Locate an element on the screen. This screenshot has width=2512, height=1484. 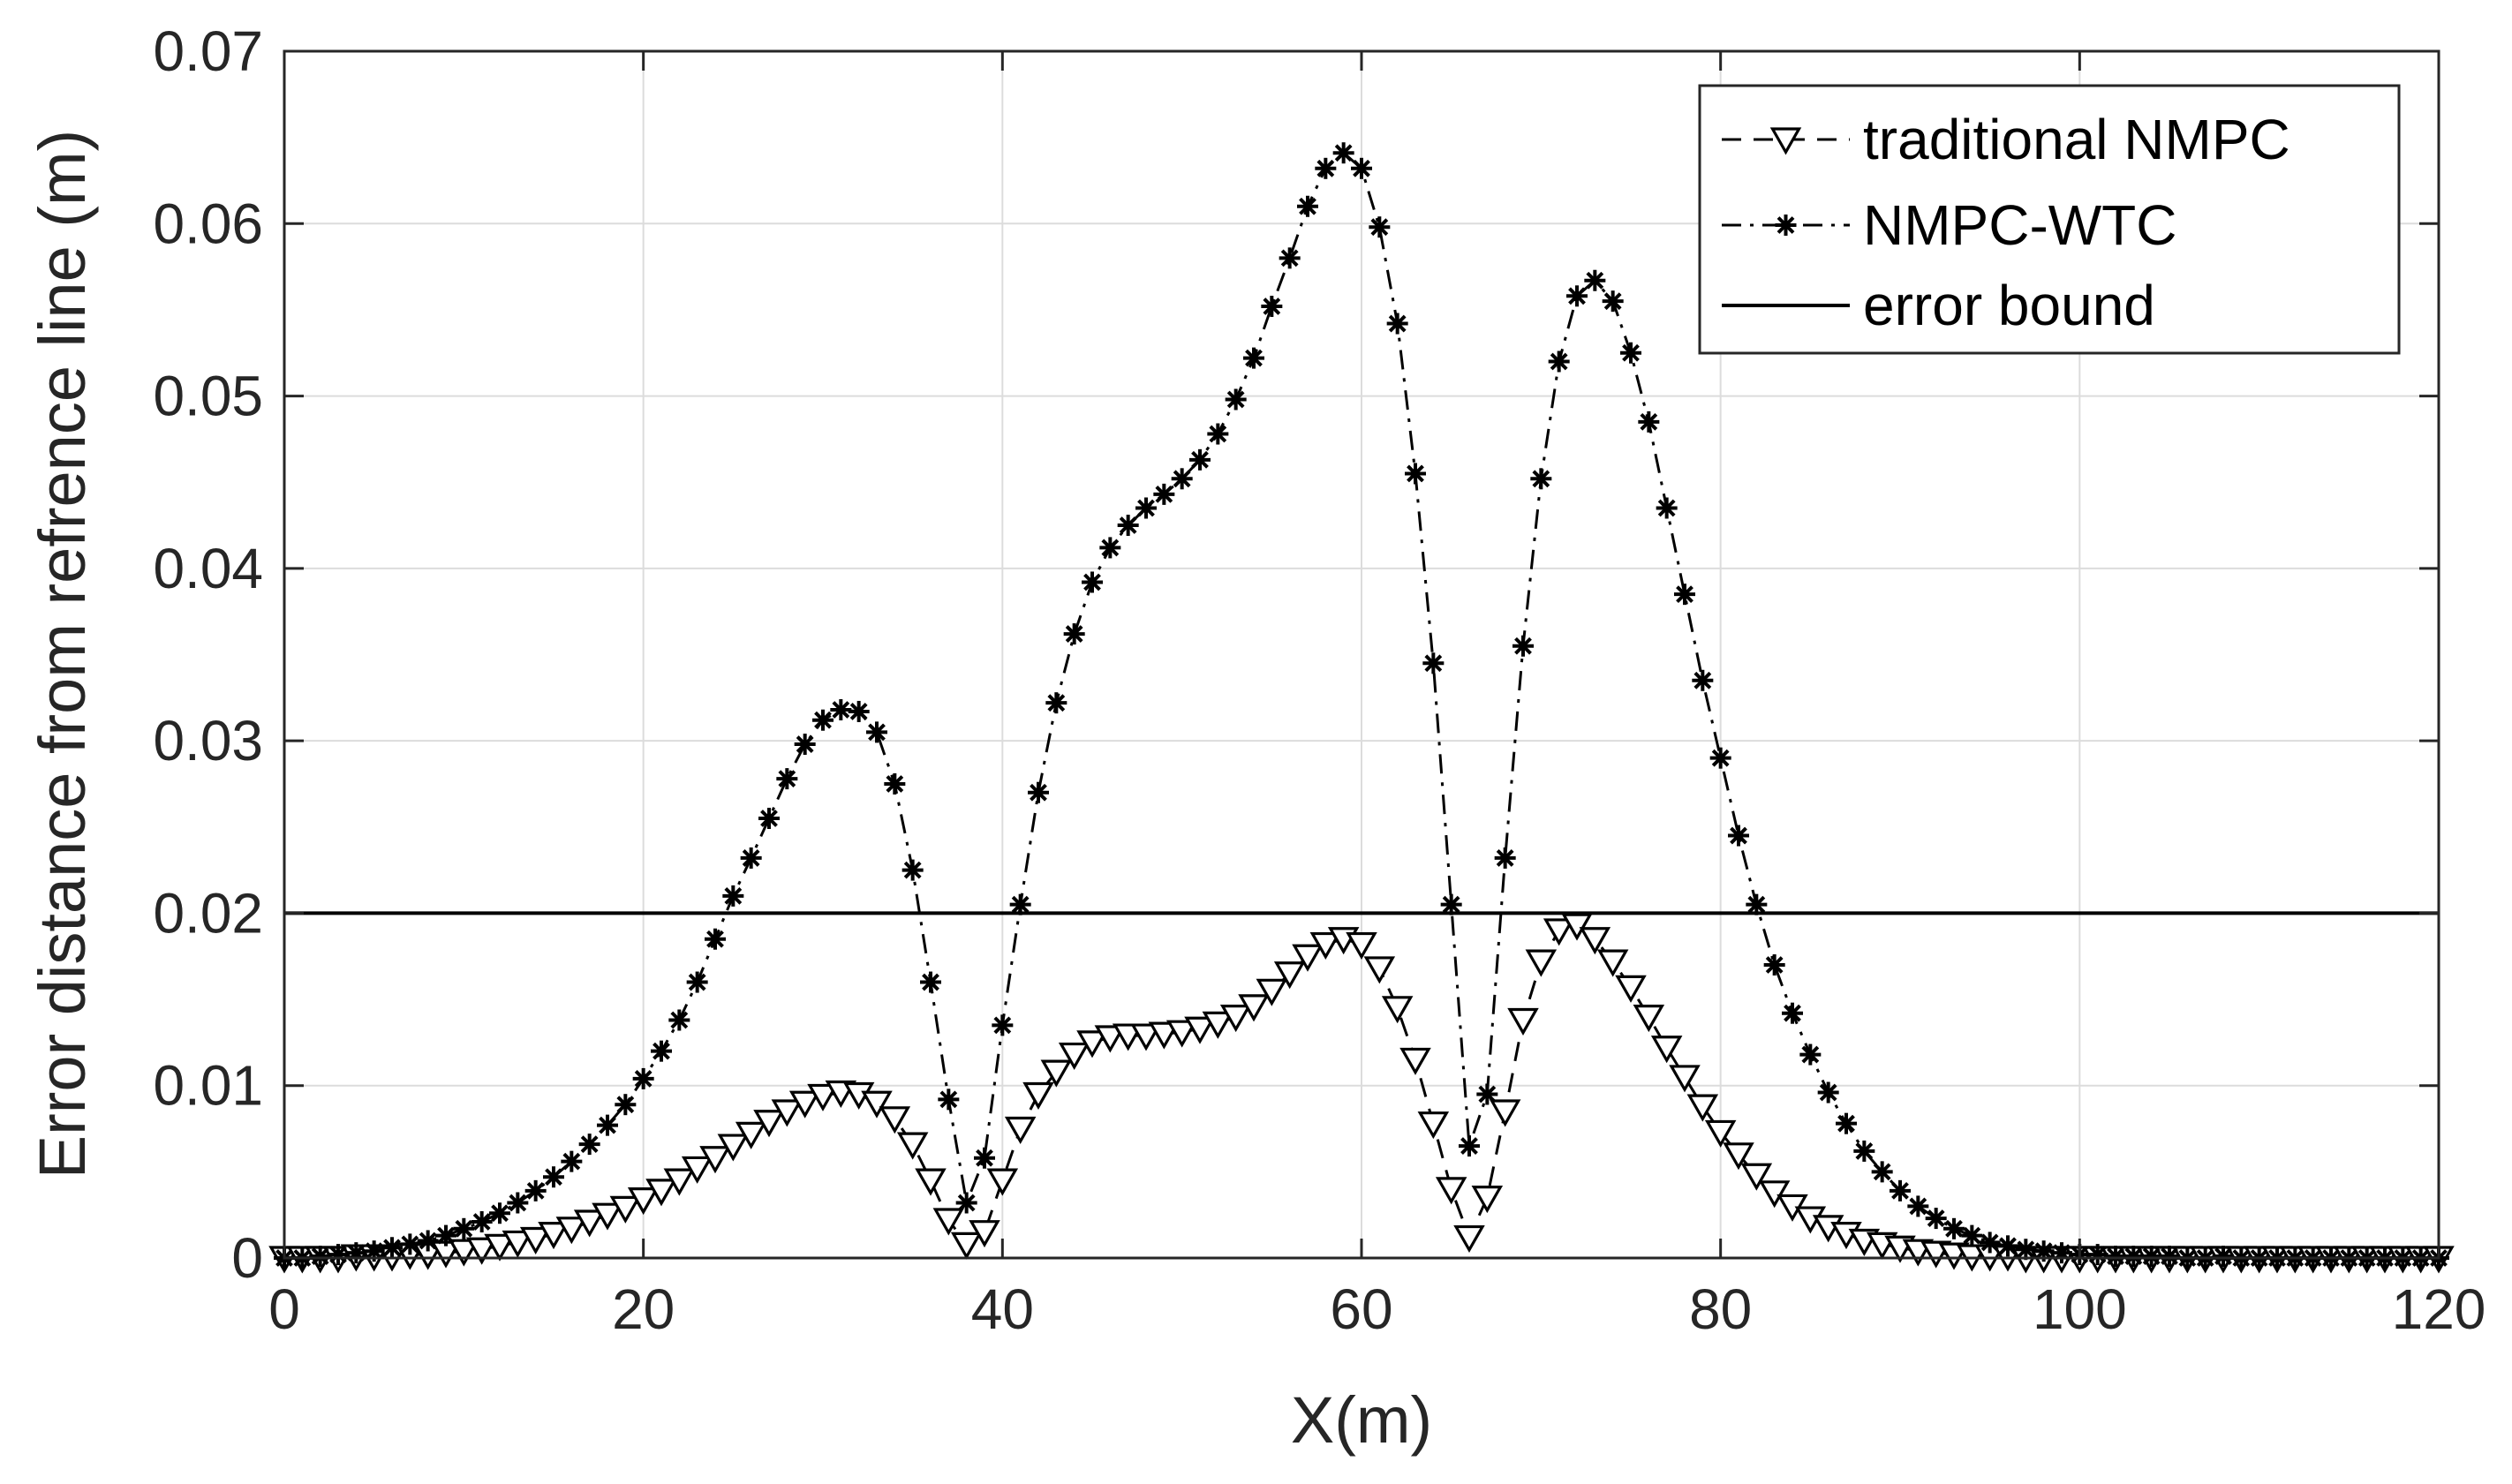
y-tick-label: 0.05 is located at coordinates (208, 396).